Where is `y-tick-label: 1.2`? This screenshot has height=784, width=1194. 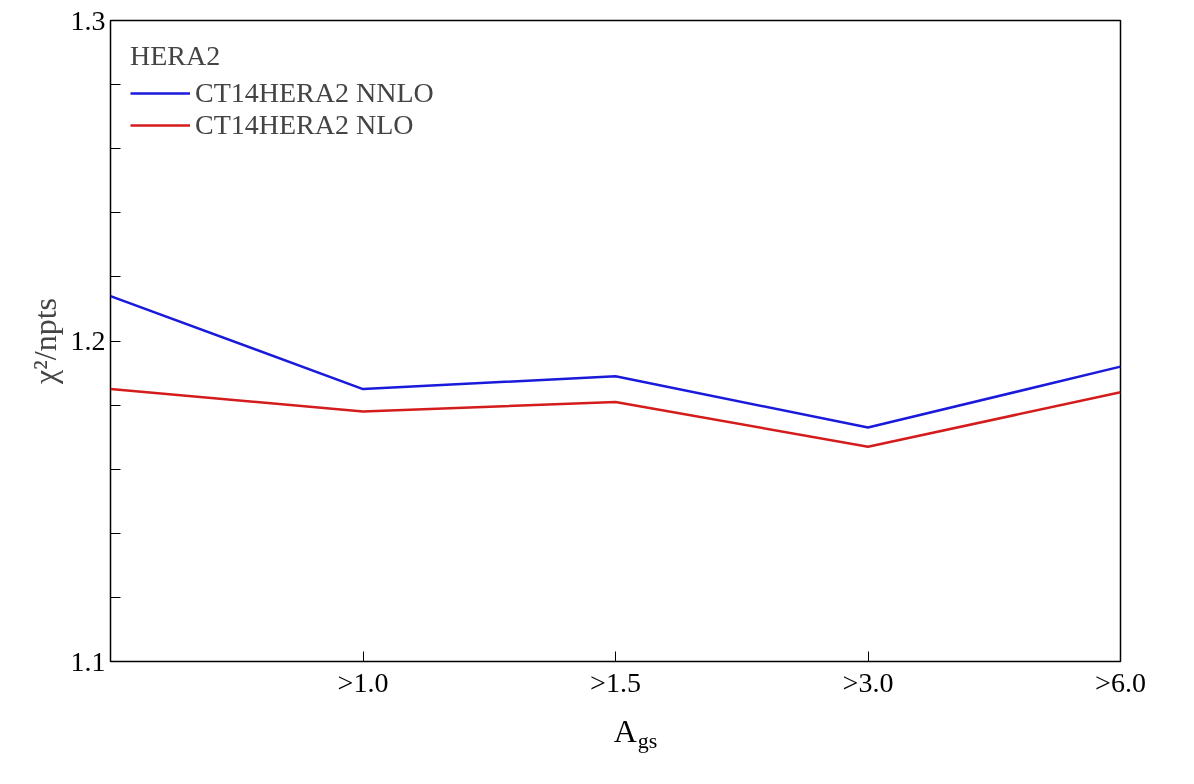 y-tick-label: 1.2 is located at coordinates (88, 340).